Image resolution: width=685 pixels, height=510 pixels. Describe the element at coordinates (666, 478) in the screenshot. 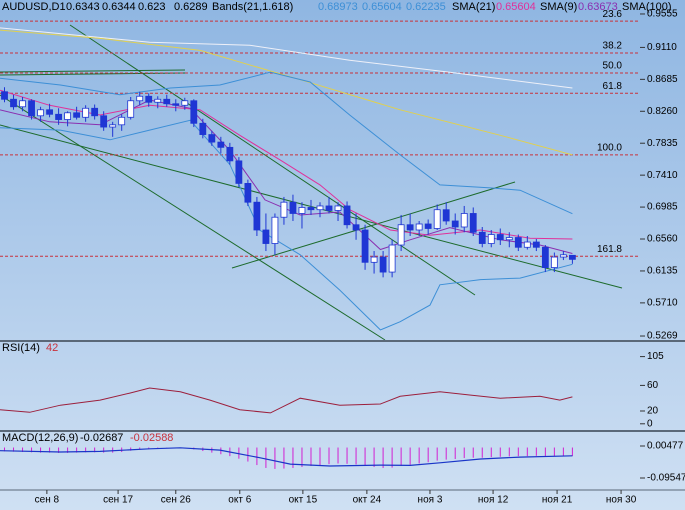

I see `y-tick-label: -0.09547` at that location.